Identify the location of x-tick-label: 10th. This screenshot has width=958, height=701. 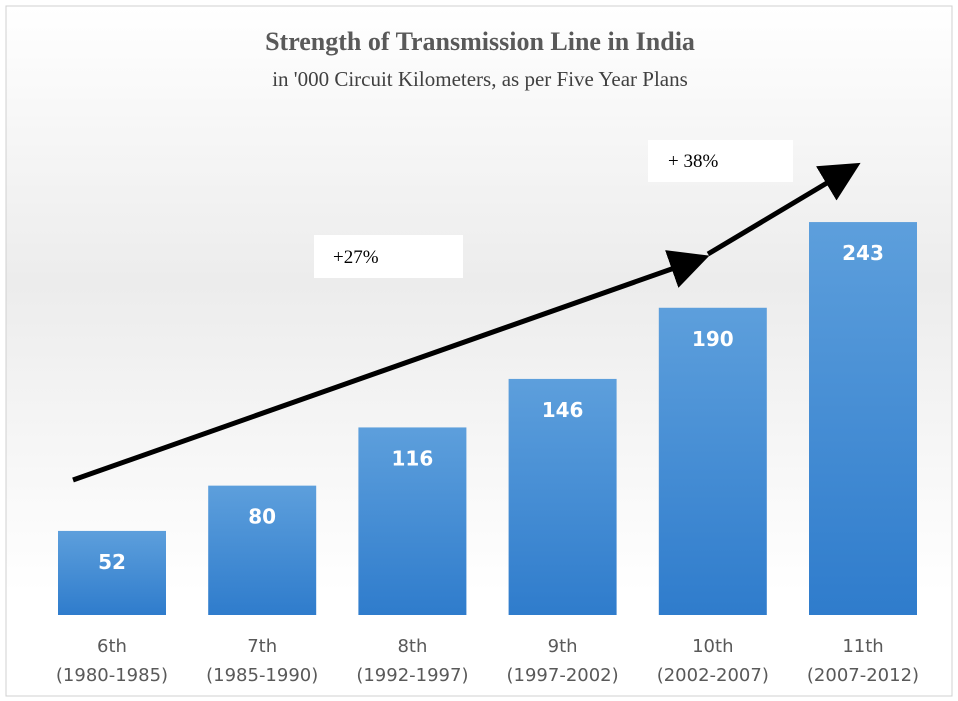
(712, 646).